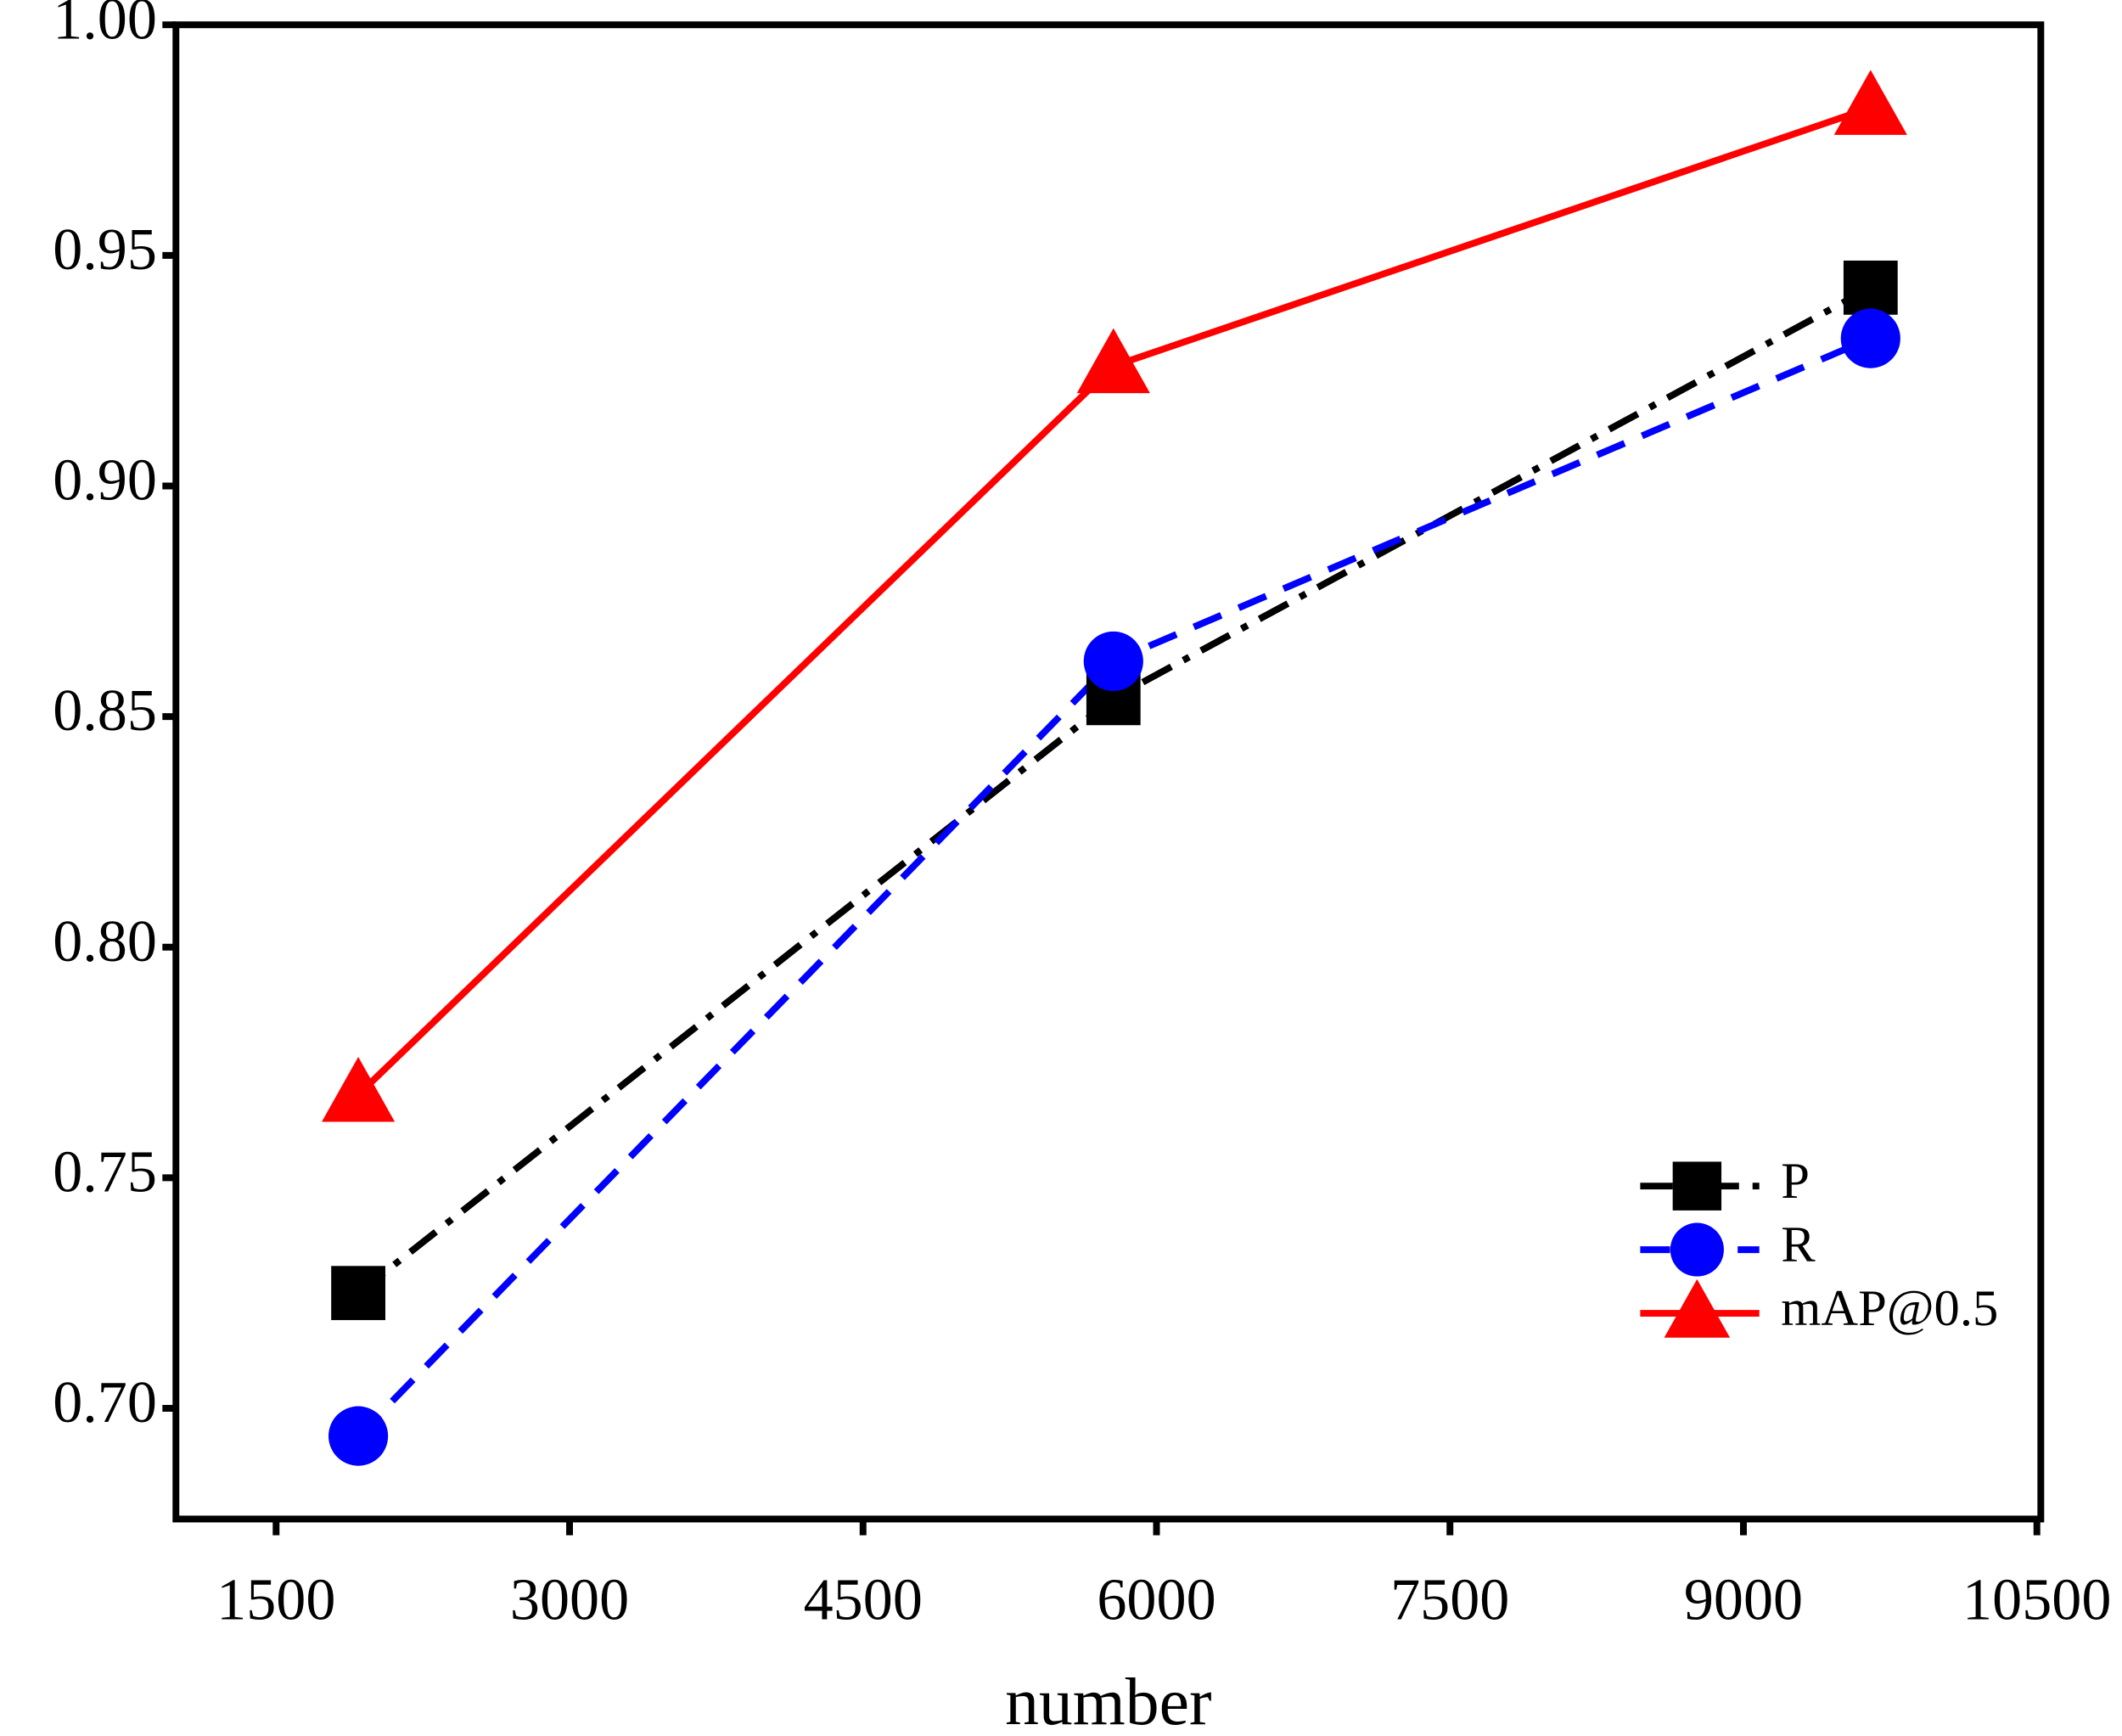 The width and height of the screenshot is (2122, 1736). Describe the element at coordinates (105, 942) in the screenshot. I see `y-tick-label: 0.80` at that location.